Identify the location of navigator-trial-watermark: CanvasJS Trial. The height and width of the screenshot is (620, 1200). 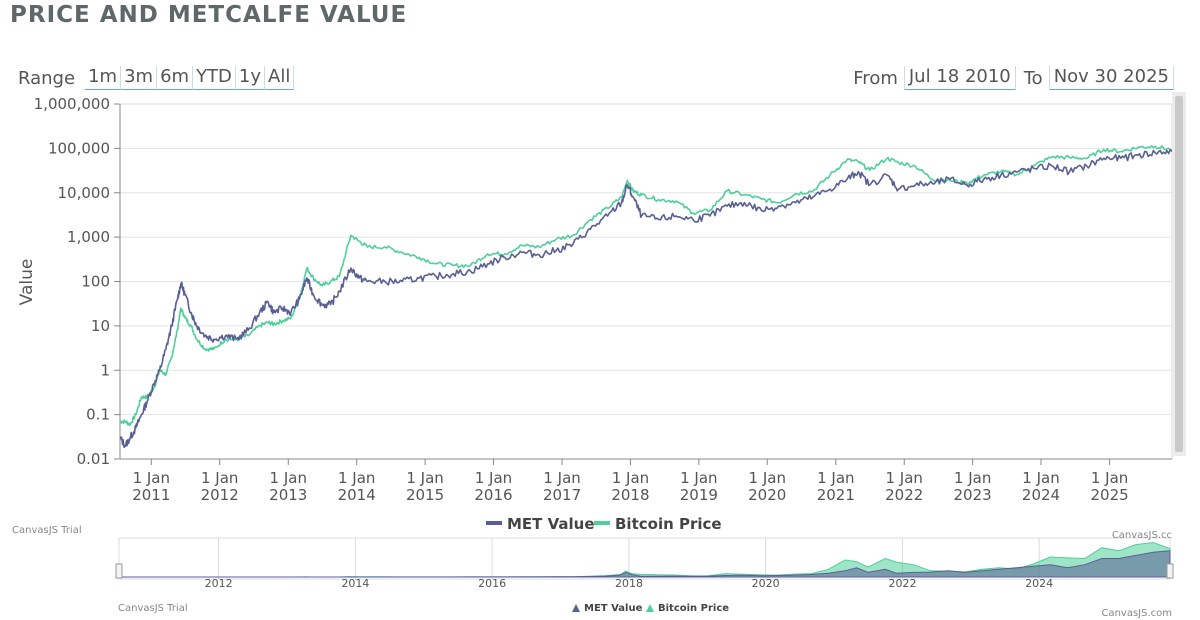
(153, 608).